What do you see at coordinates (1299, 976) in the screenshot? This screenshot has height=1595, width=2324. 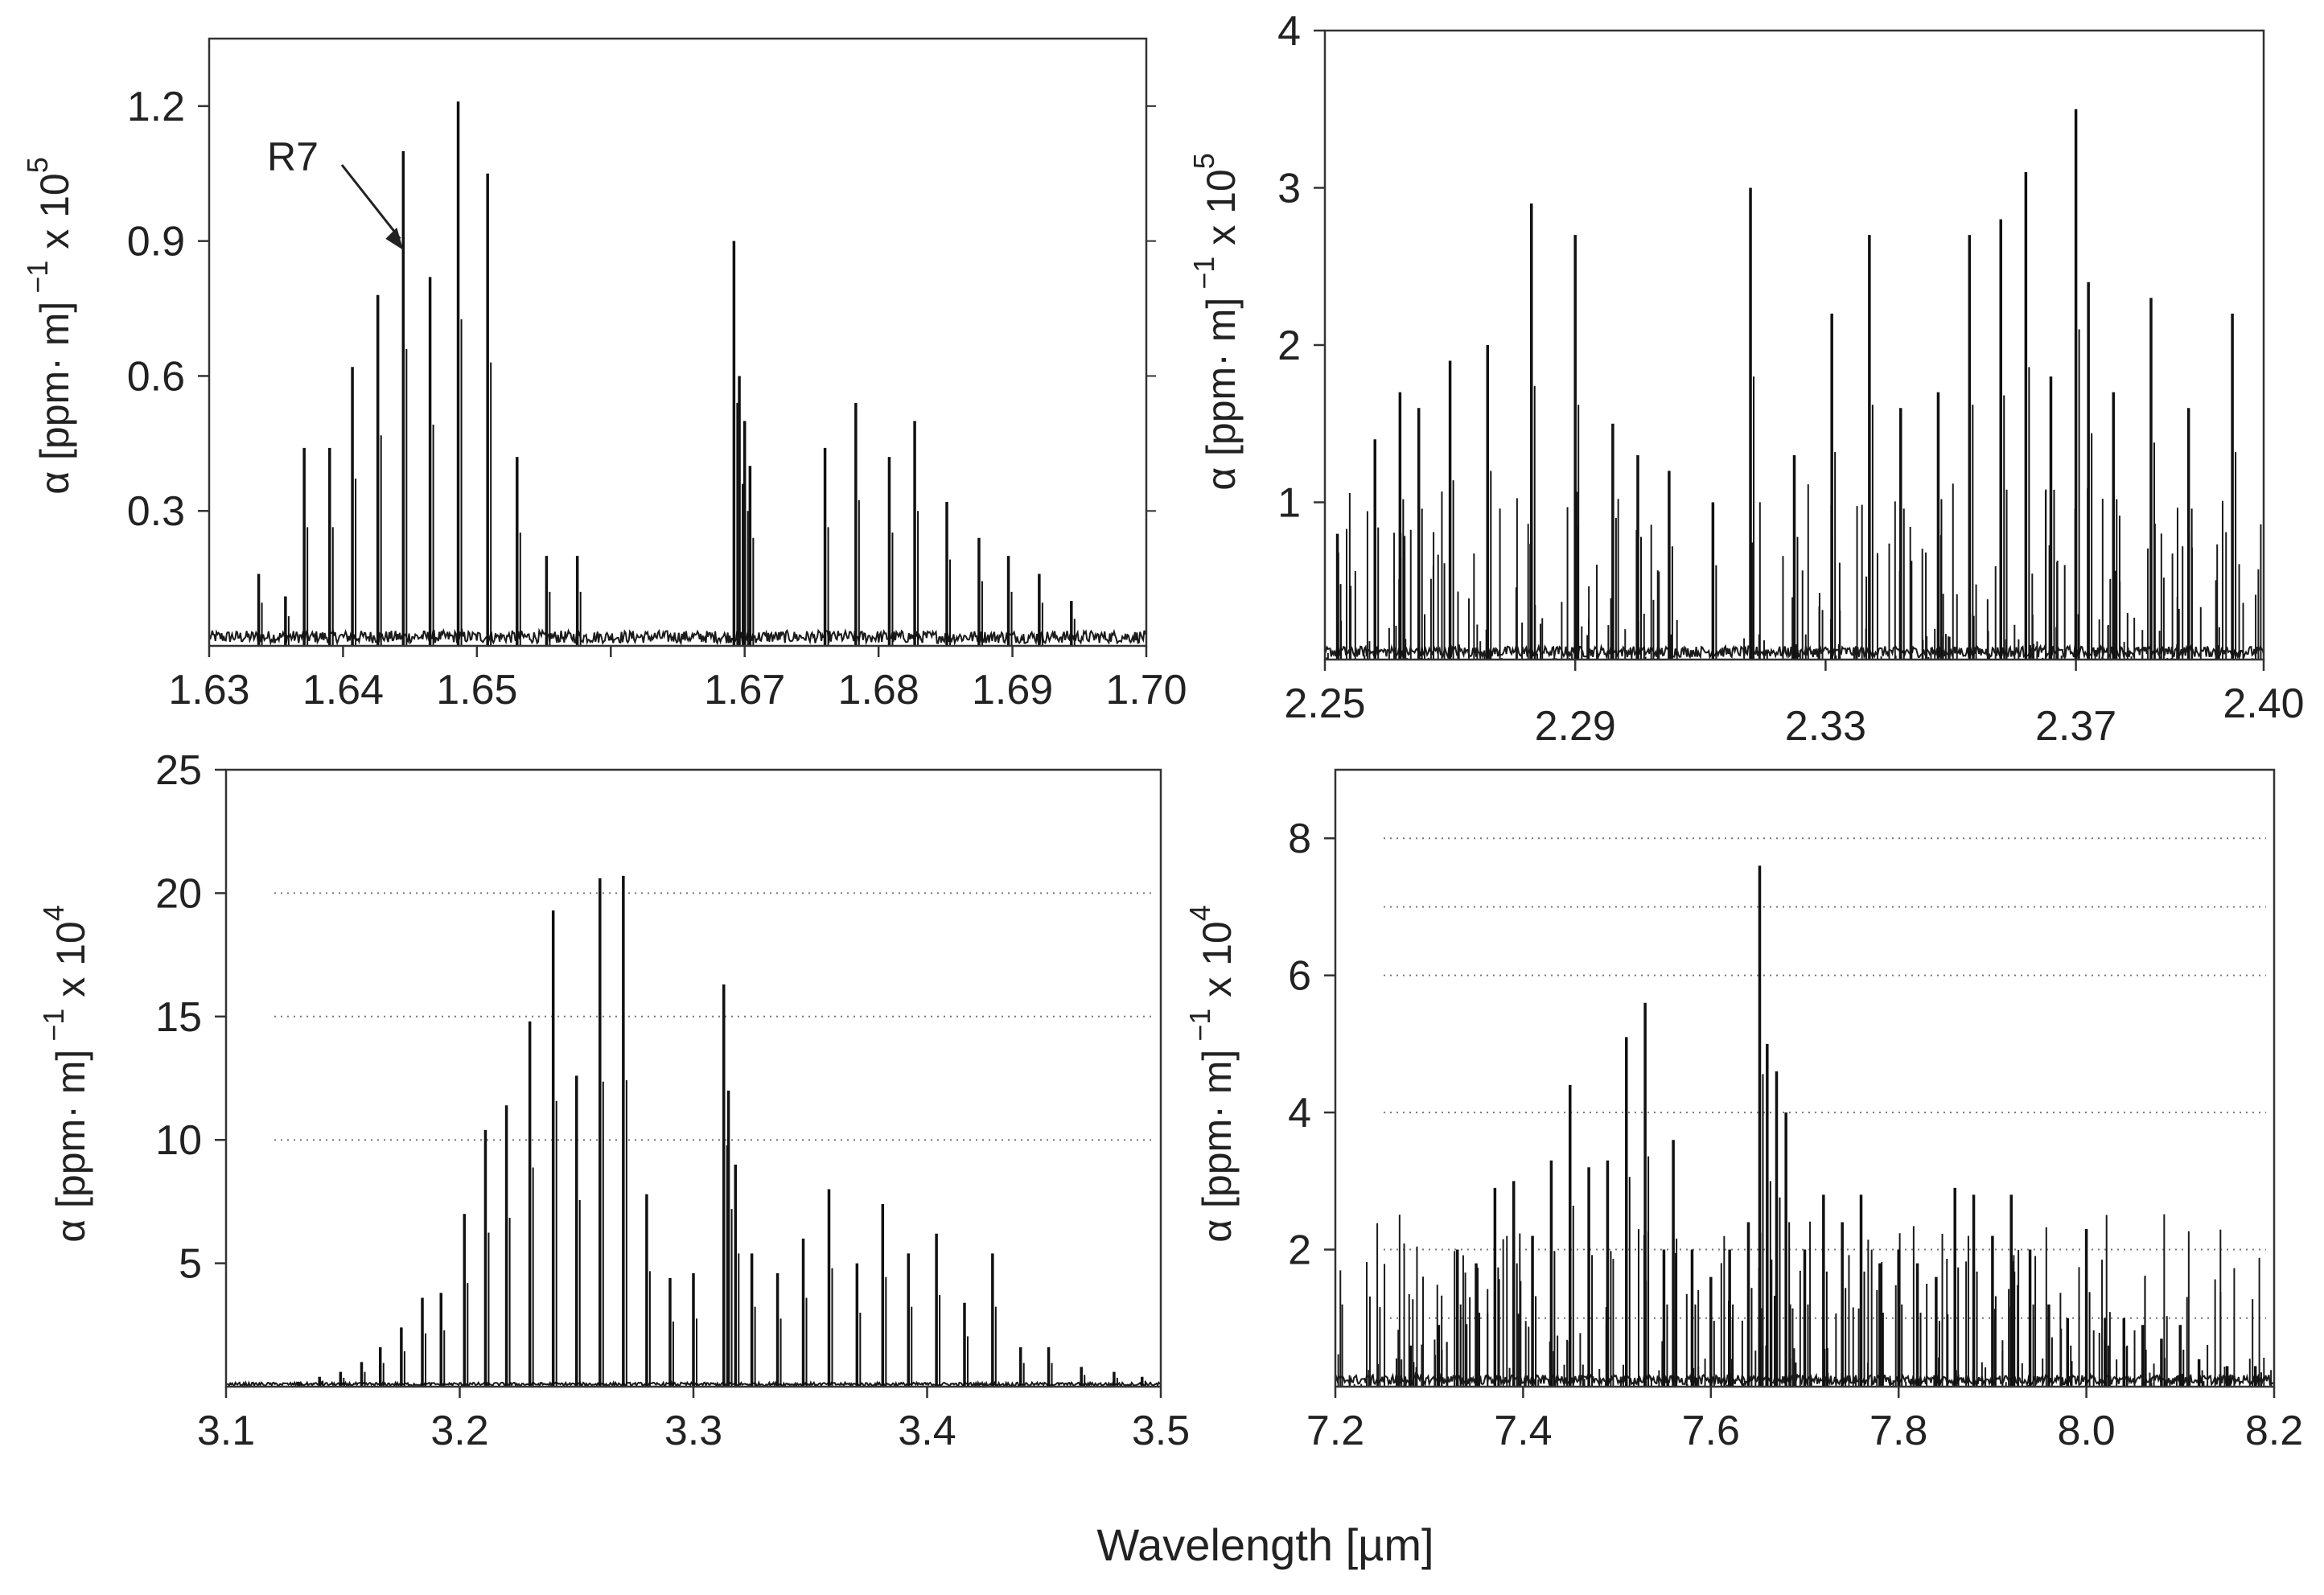 I see `y-tick-label: 6` at bounding box center [1299, 976].